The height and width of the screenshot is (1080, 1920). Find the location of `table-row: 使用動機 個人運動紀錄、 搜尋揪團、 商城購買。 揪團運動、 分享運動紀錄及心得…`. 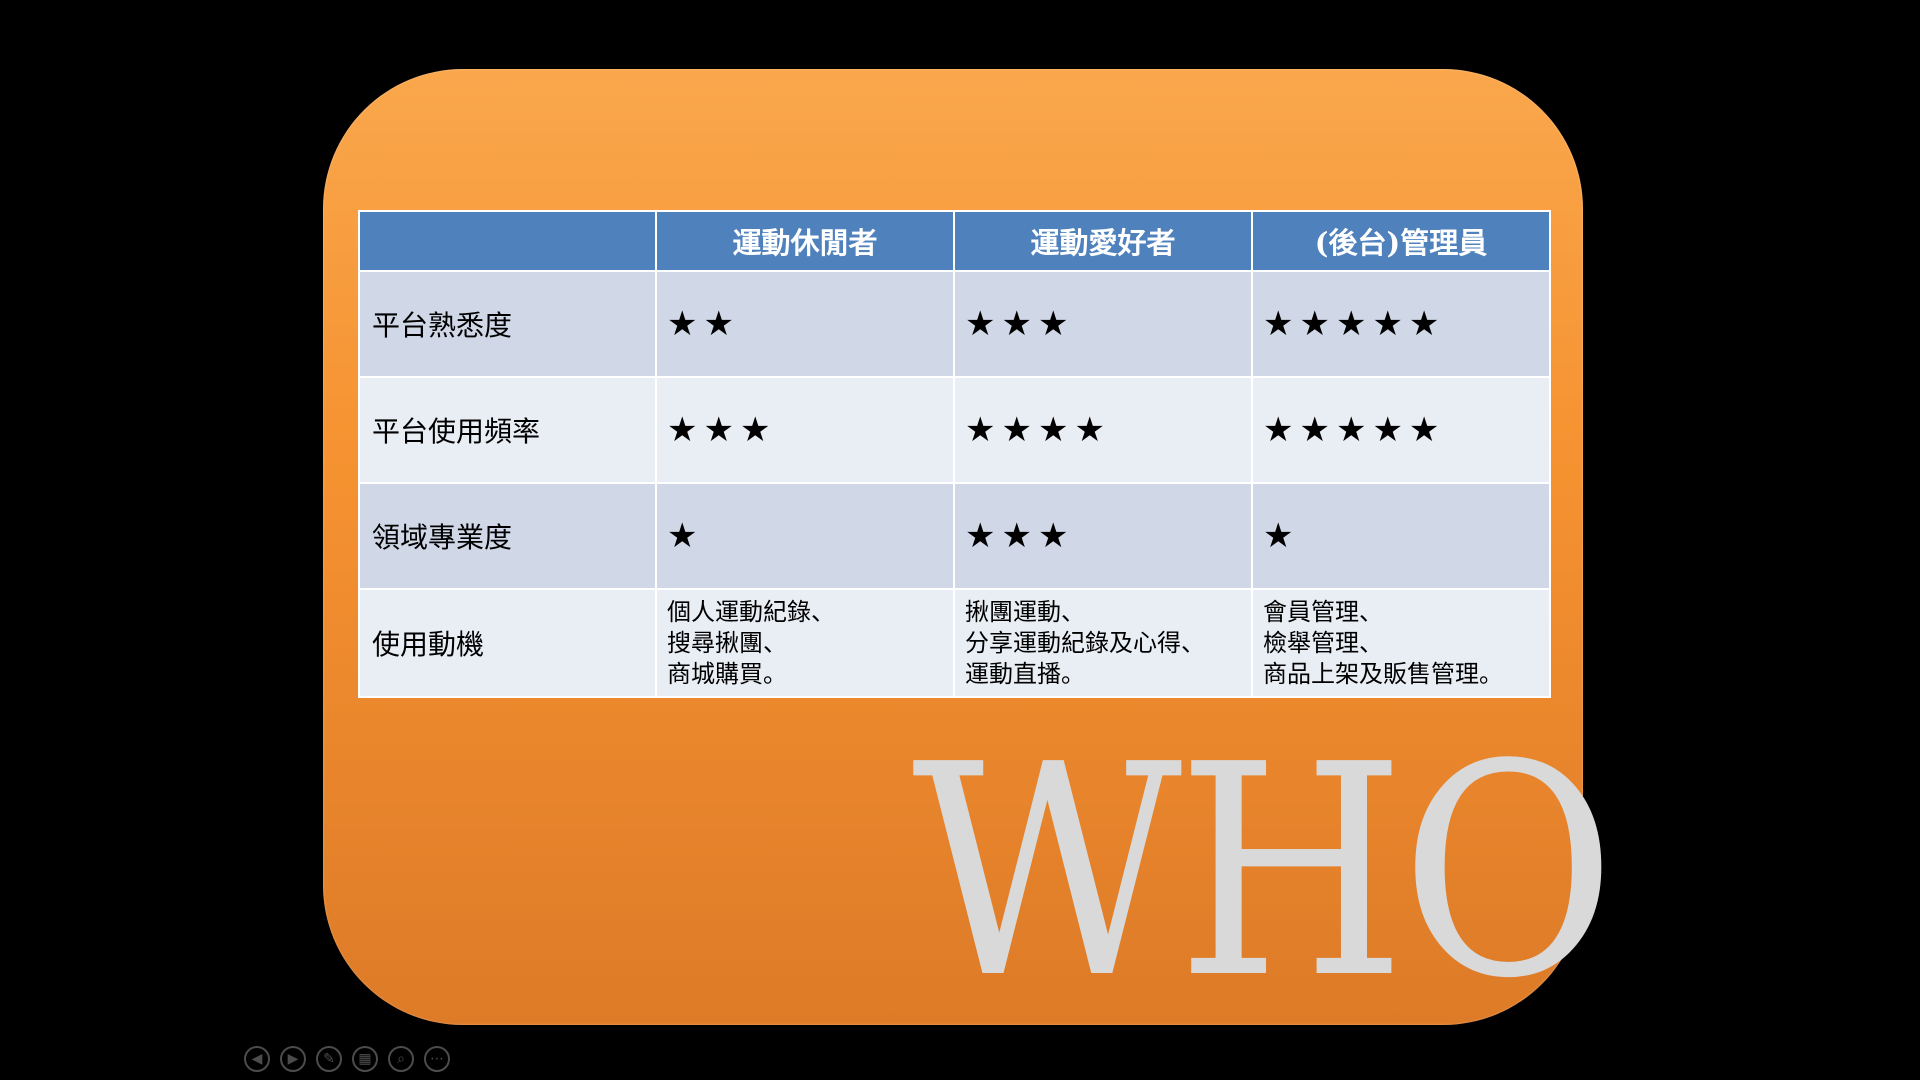

table-row: 使用動機 個人運動紀錄、 搜尋揪團、 商城購買。 揪團運動、 分享運動紀錄及心得… is located at coordinates (954, 643).